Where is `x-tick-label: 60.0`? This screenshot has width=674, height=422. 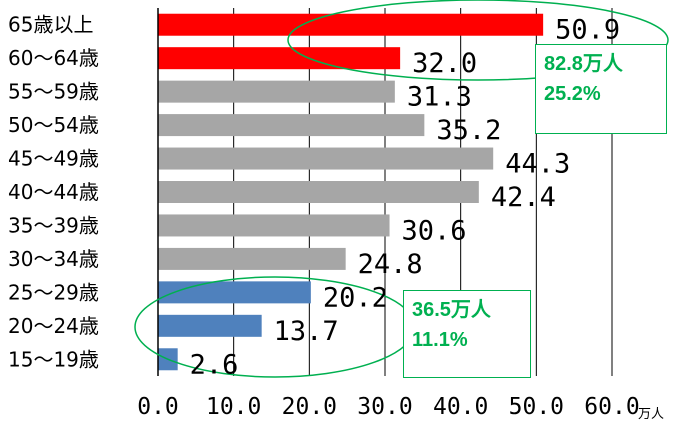 x-tick-label: 60.0 is located at coordinates (611, 407).